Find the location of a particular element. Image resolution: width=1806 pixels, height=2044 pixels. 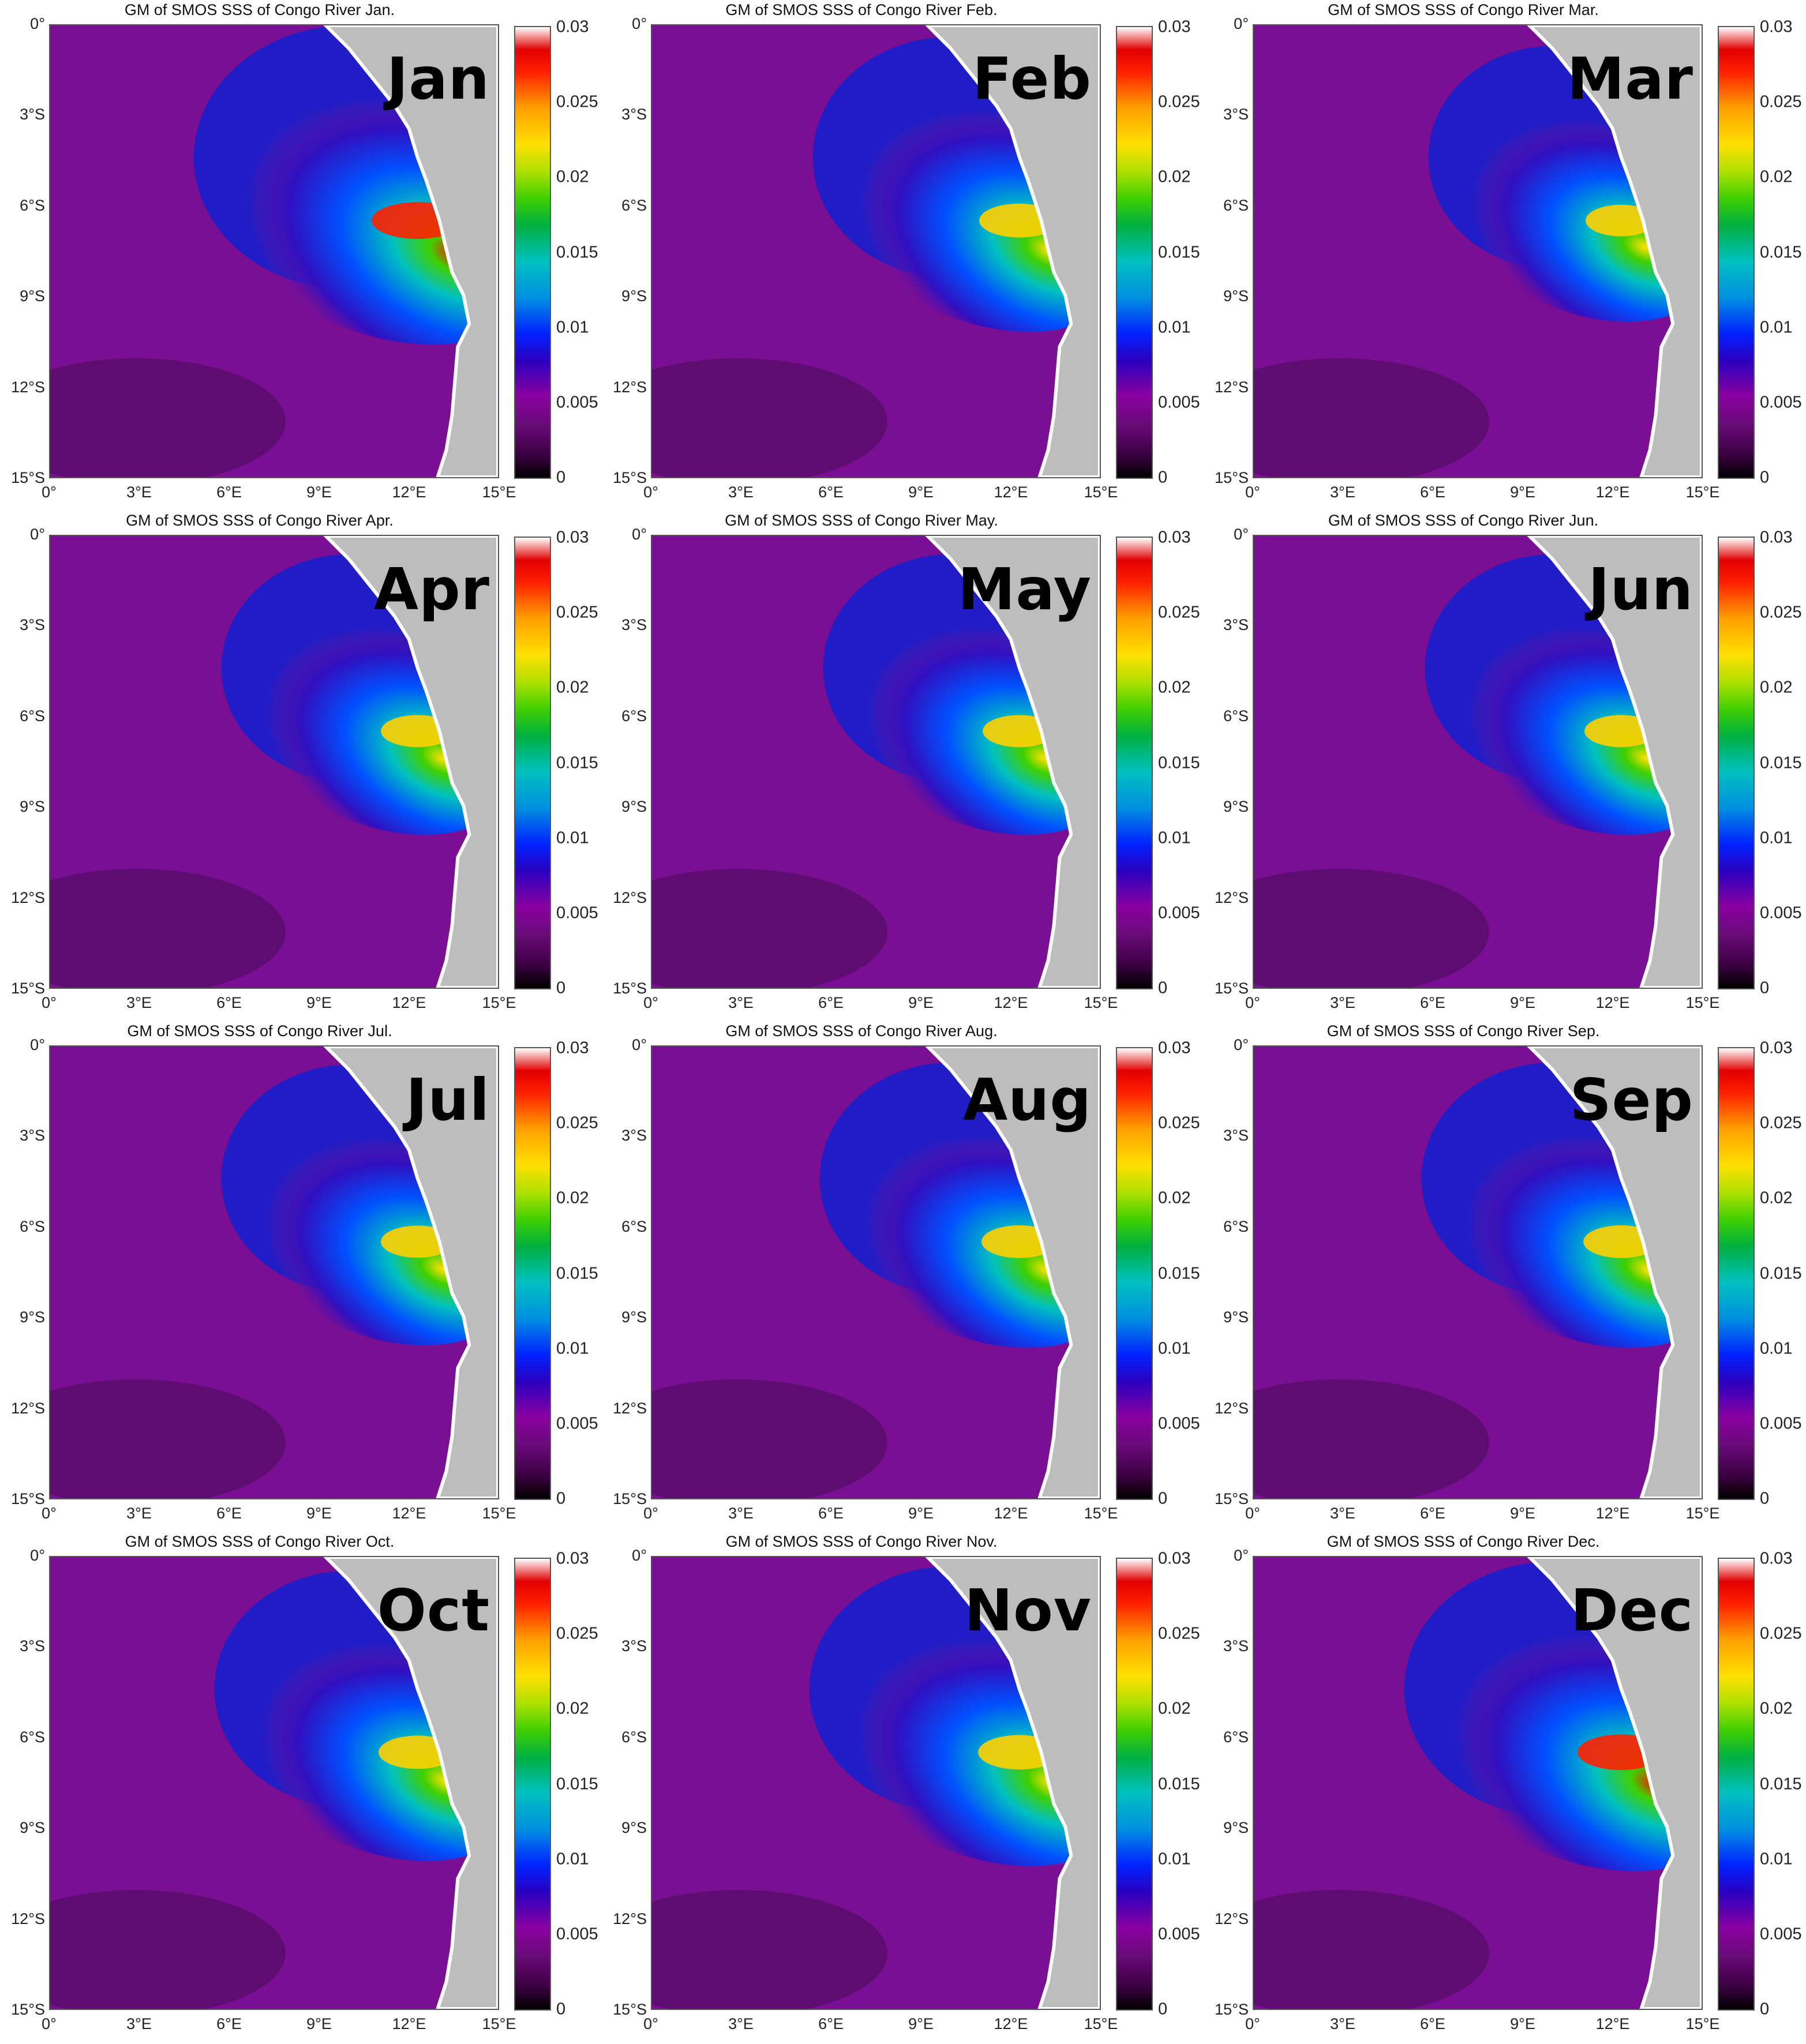

month-label: Jan is located at coordinates (438, 79).